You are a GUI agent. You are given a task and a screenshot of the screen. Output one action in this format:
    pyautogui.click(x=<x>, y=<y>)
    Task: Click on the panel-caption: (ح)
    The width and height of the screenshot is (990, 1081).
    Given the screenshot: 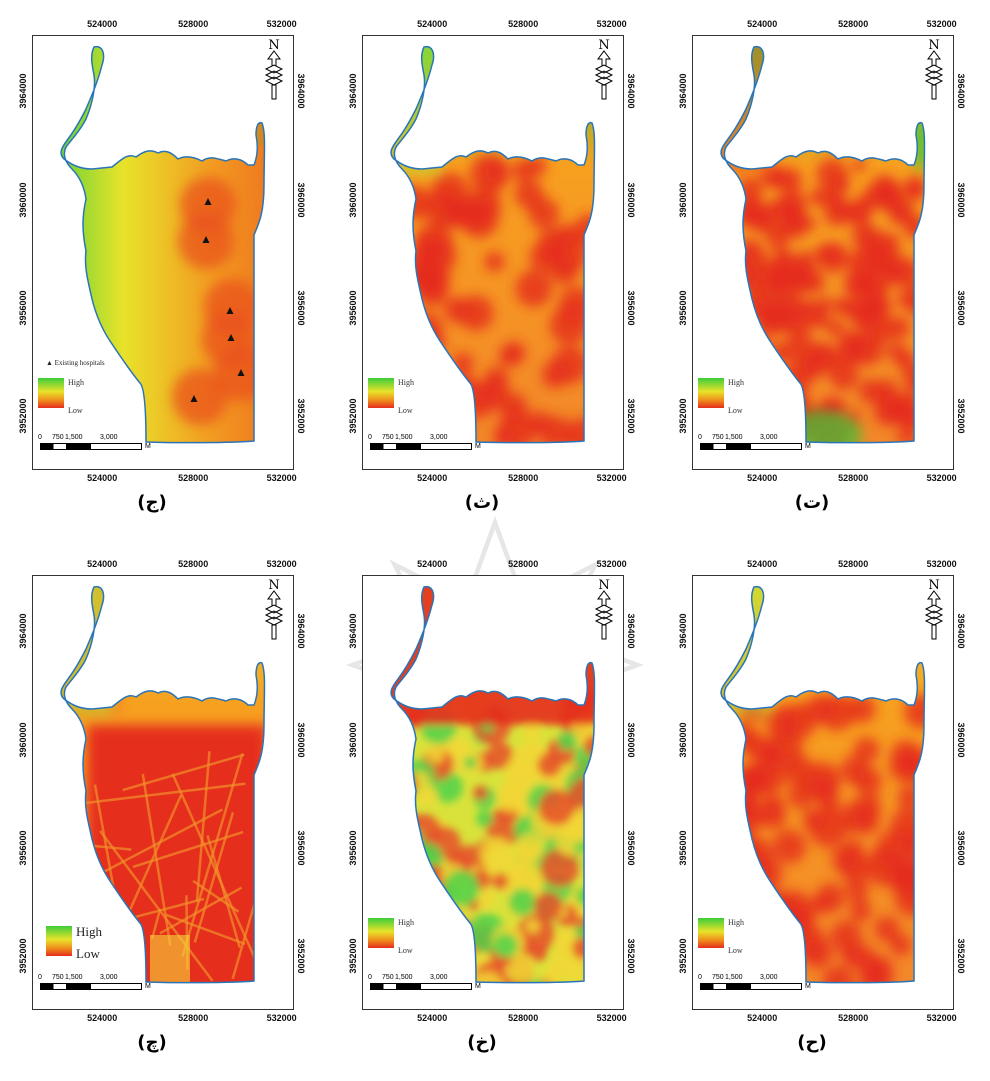 What is the action you would take?
    pyautogui.click(x=812, y=1042)
    